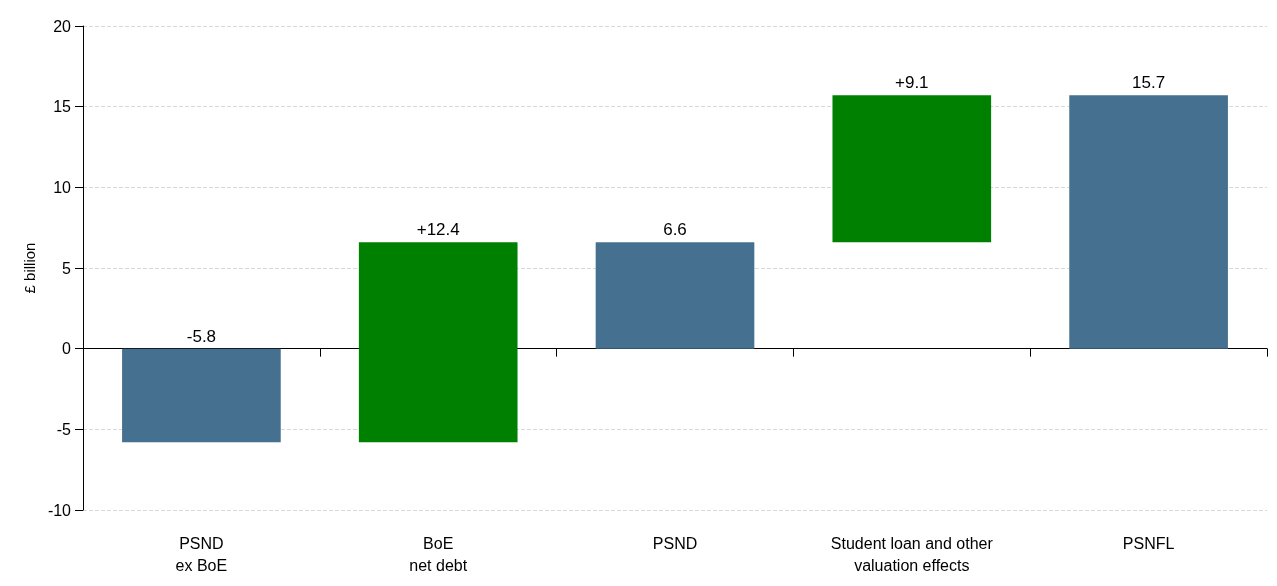  Describe the element at coordinates (201, 336) in the screenshot. I see `data-label: -5.8` at that location.